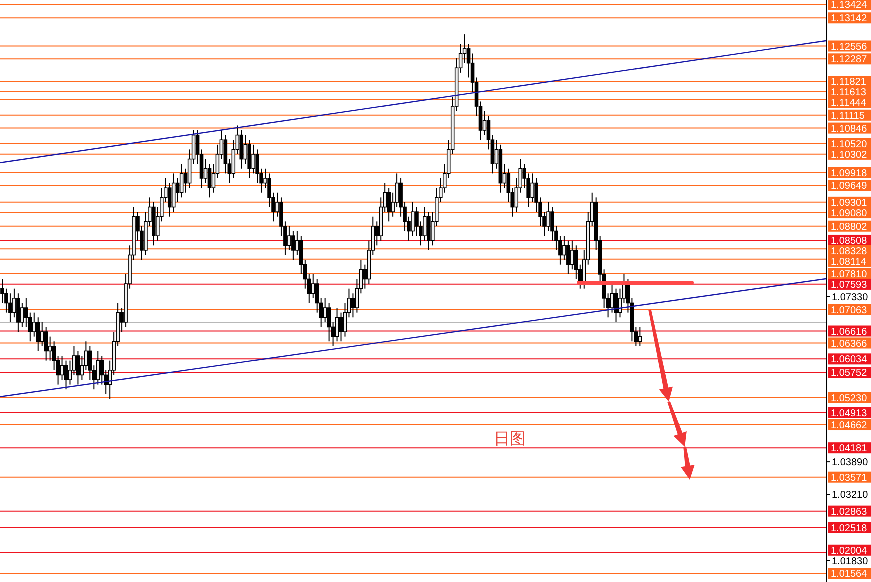  I want to click on ref-line-label: 1.05230, so click(849, 398).